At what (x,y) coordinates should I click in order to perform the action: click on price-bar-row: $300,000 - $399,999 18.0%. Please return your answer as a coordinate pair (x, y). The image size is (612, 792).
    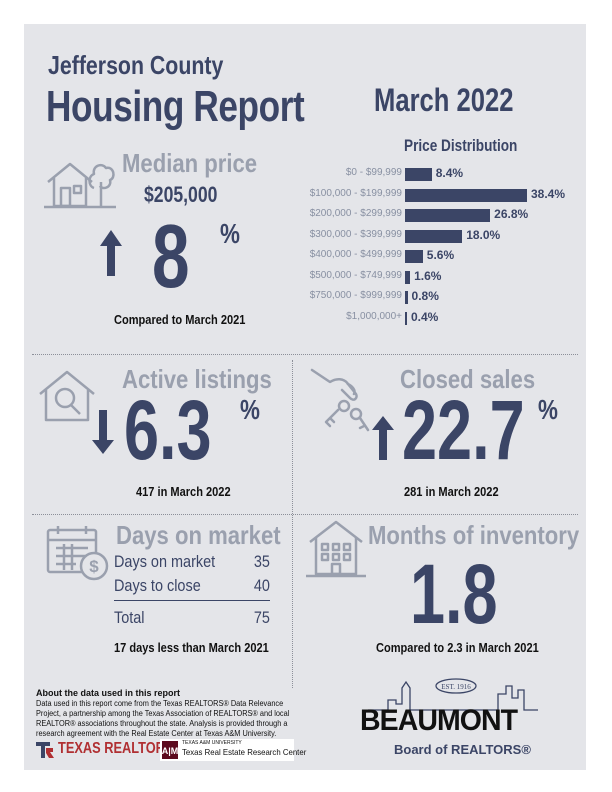
    Looking at the image, I should click on (424, 236).